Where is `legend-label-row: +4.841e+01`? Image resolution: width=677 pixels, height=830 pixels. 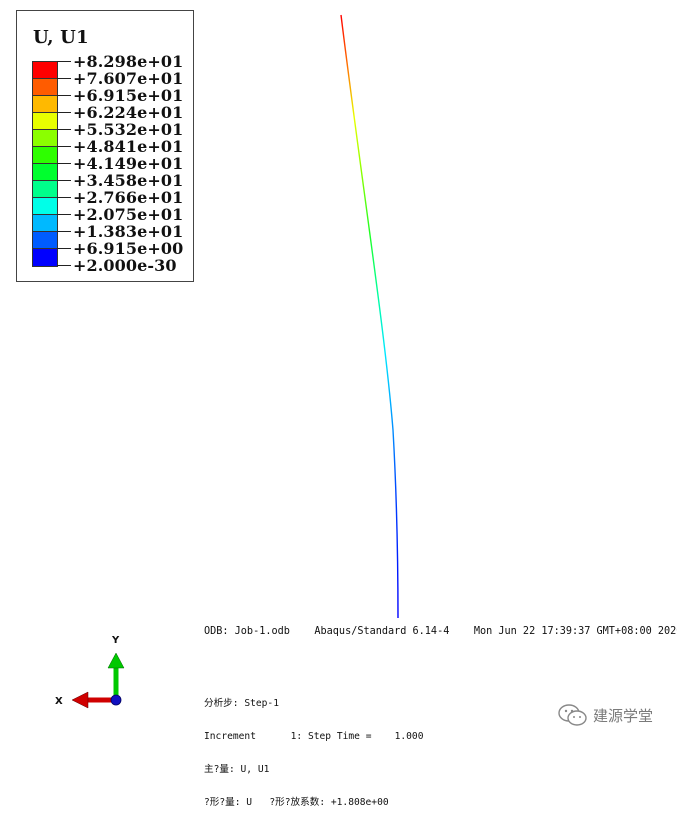 legend-label-row: +4.841e+01 is located at coordinates (120, 146).